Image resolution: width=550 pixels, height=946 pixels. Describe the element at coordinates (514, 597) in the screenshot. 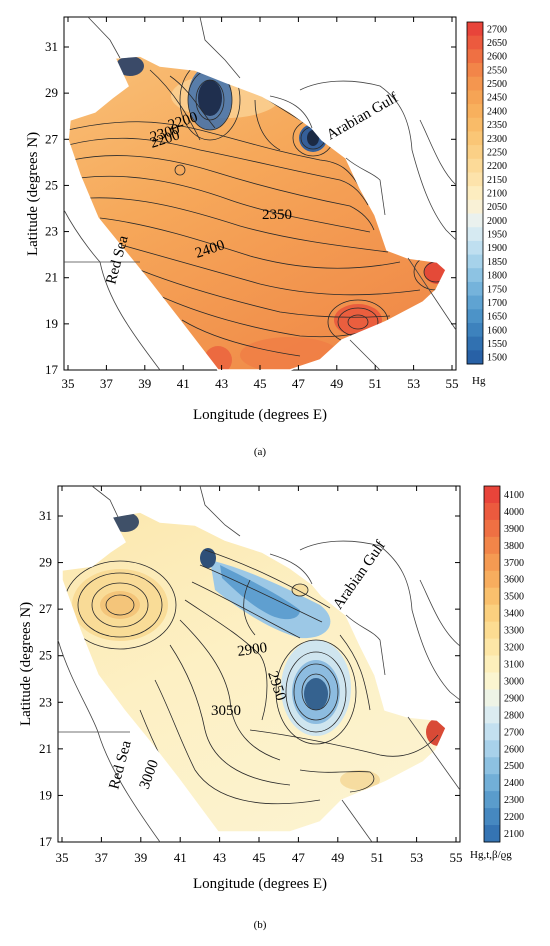

I see `colorbar-label: 3500` at that location.